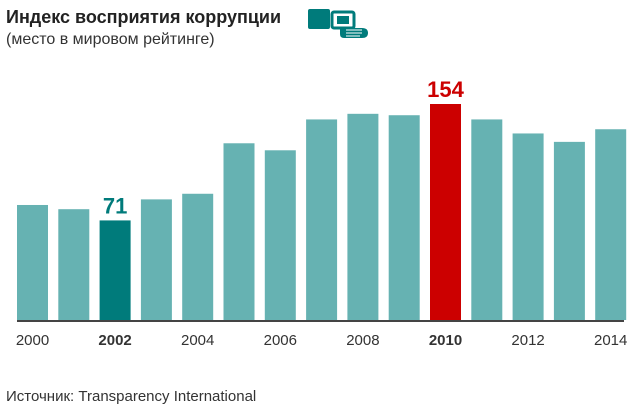 The height and width of the screenshot is (415, 640). I want to click on bar-2009, so click(404, 217).